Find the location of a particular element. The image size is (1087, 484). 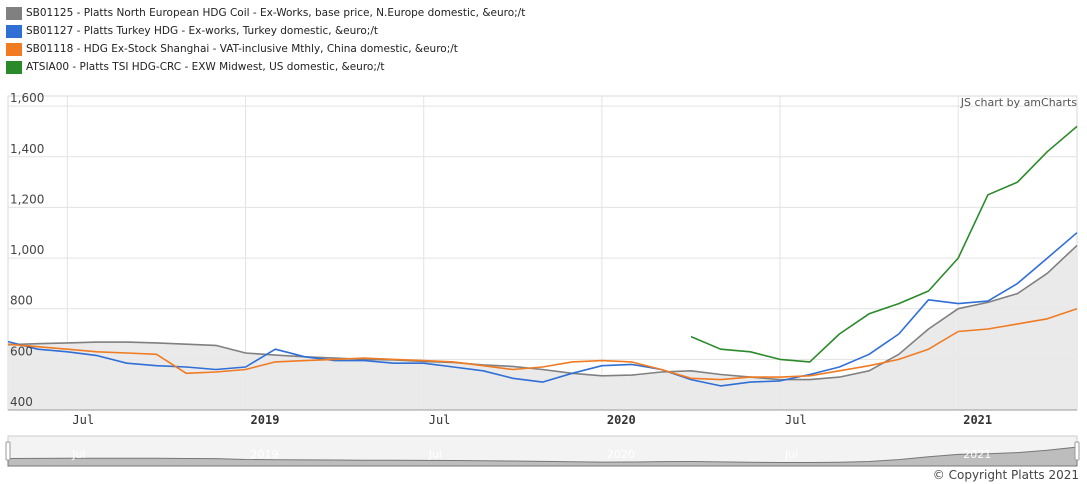

navigator-handle-left is located at coordinates (8, 451).